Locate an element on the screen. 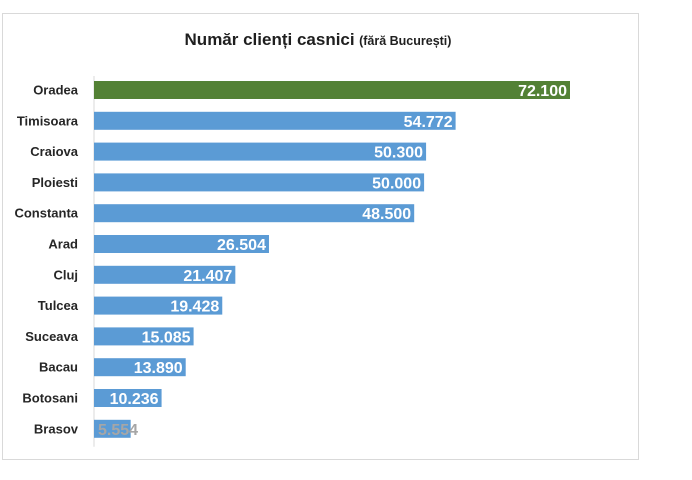 The width and height of the screenshot is (692, 480). data-label-botosani: 10.236 is located at coordinates (134, 399).